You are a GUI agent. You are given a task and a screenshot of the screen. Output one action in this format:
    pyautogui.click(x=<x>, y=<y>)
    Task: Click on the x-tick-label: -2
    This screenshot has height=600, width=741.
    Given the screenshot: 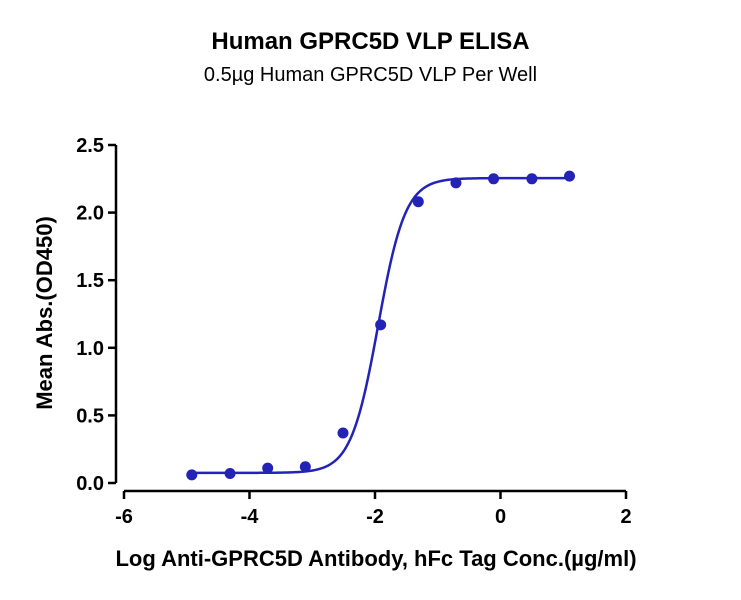 What is the action you would take?
    pyautogui.click(x=375, y=517)
    